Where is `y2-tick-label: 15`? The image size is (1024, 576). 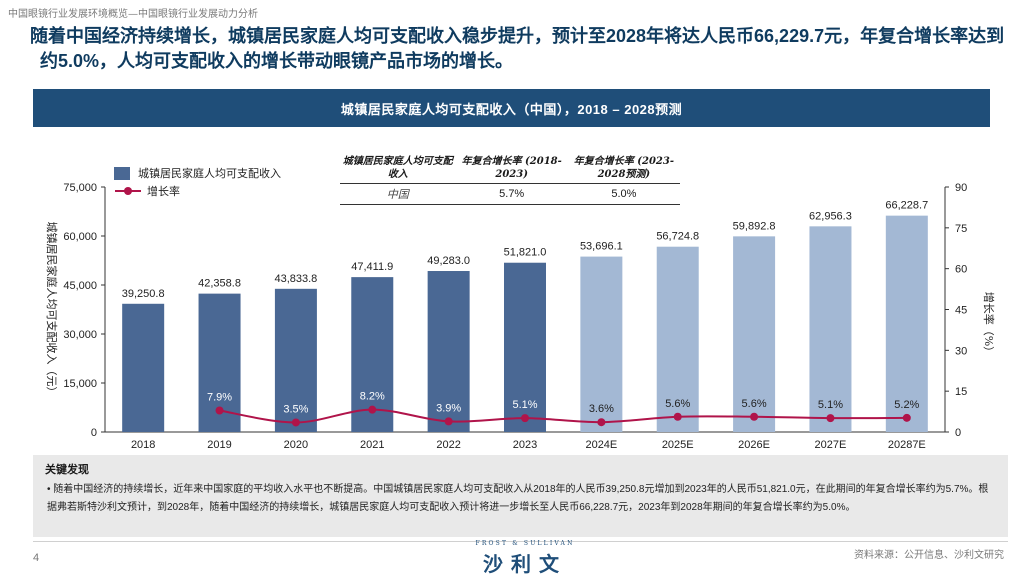
y2-tick-label: 15 is located at coordinates (961, 392).